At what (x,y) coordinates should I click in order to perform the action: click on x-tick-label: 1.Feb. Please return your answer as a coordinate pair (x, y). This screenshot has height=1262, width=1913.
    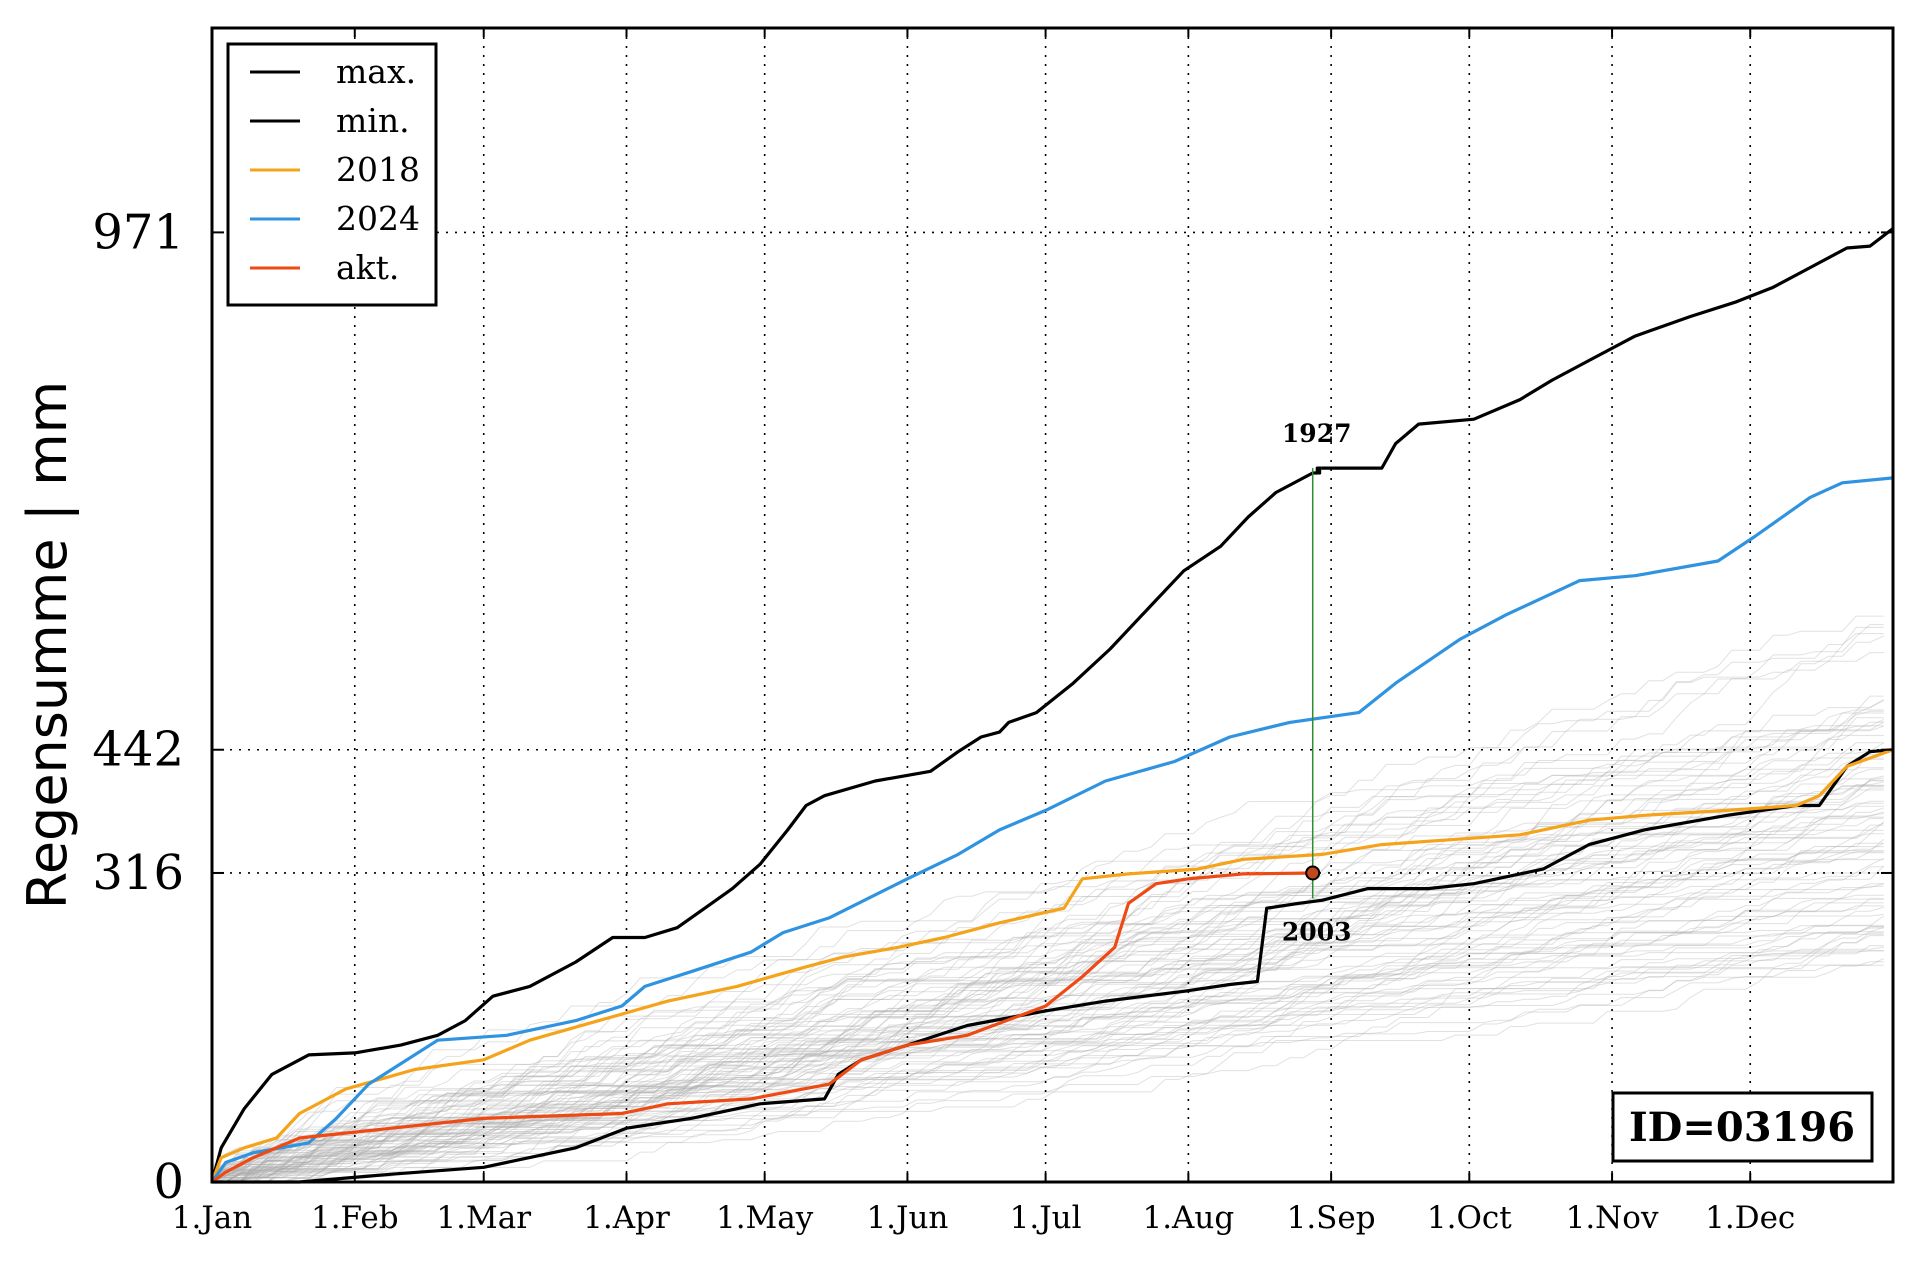
    Looking at the image, I should click on (355, 1218).